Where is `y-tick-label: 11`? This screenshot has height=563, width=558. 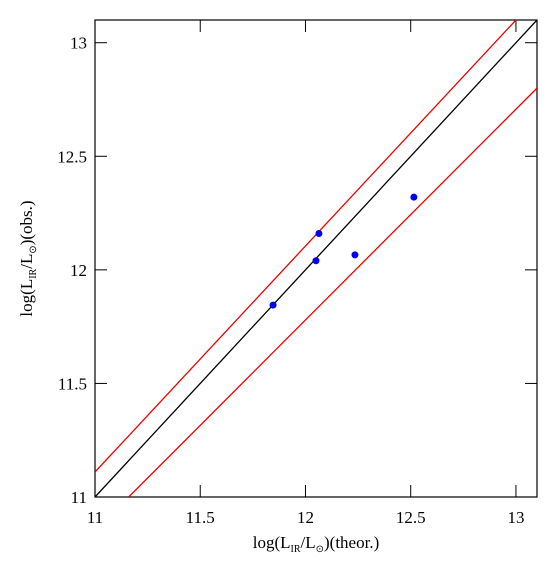 y-tick-label: 11 is located at coordinates (79, 497).